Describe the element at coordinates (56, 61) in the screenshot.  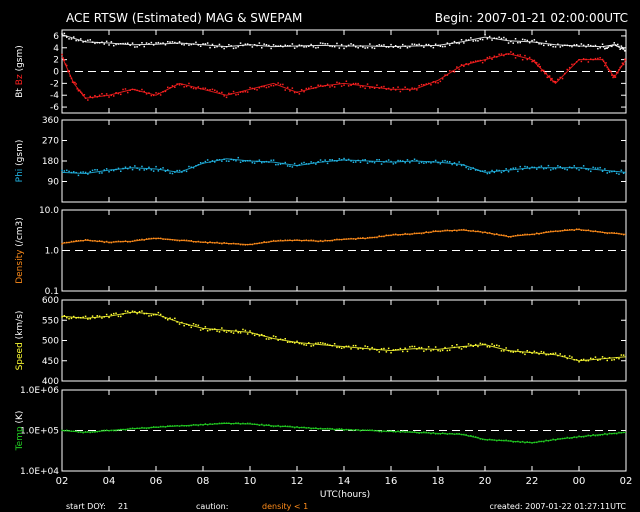
I see `mag-ytick-label: 2` at that location.